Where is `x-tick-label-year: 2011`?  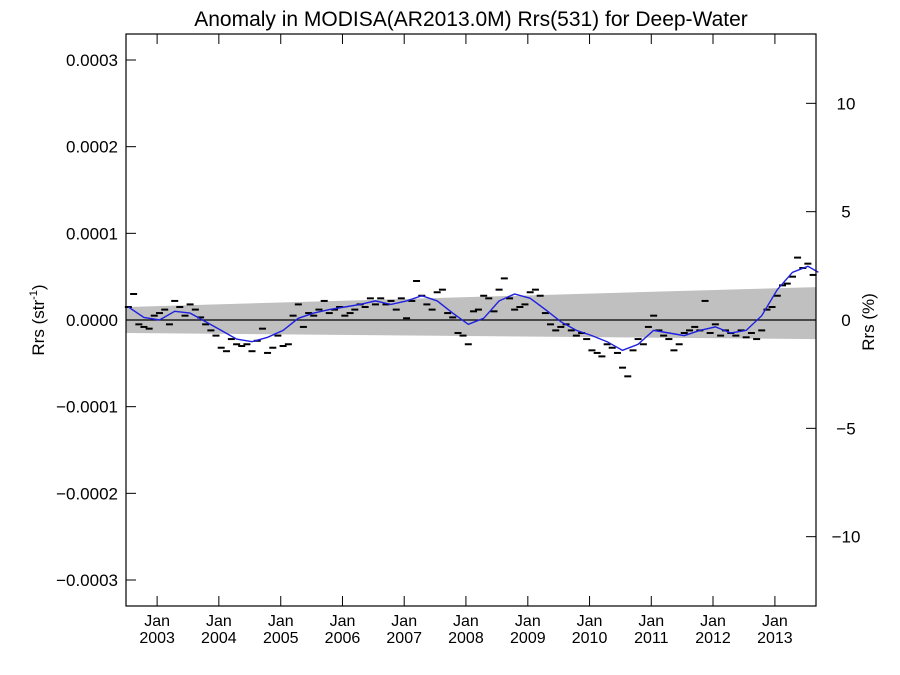
x-tick-label-year: 2011 is located at coordinates (651, 638).